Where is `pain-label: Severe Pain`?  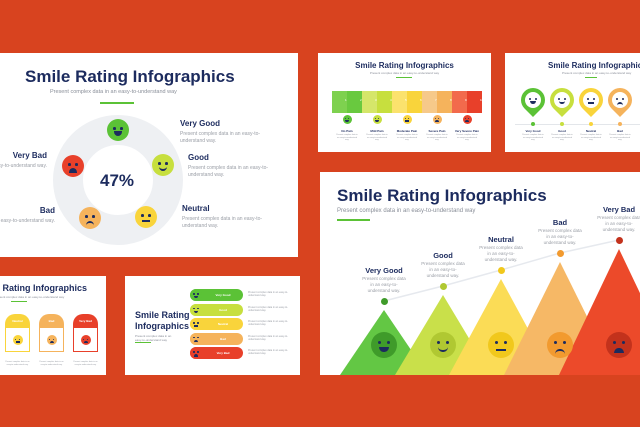
pain-label: Severe Pain is located at coordinates (437, 131).